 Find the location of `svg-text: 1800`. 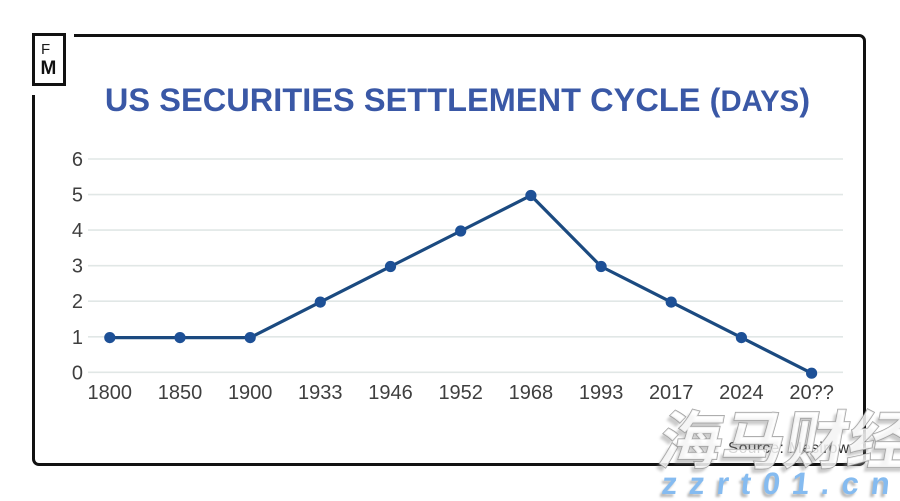

svg-text: 1800 is located at coordinates (110, 393).